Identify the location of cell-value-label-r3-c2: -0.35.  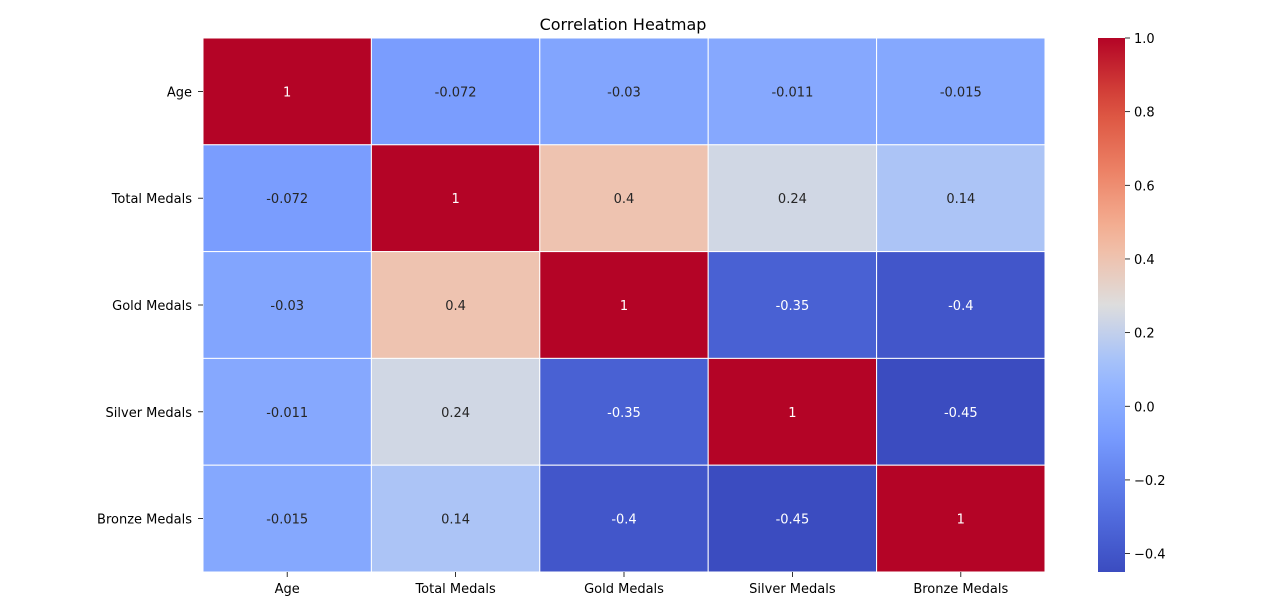
(624, 413).